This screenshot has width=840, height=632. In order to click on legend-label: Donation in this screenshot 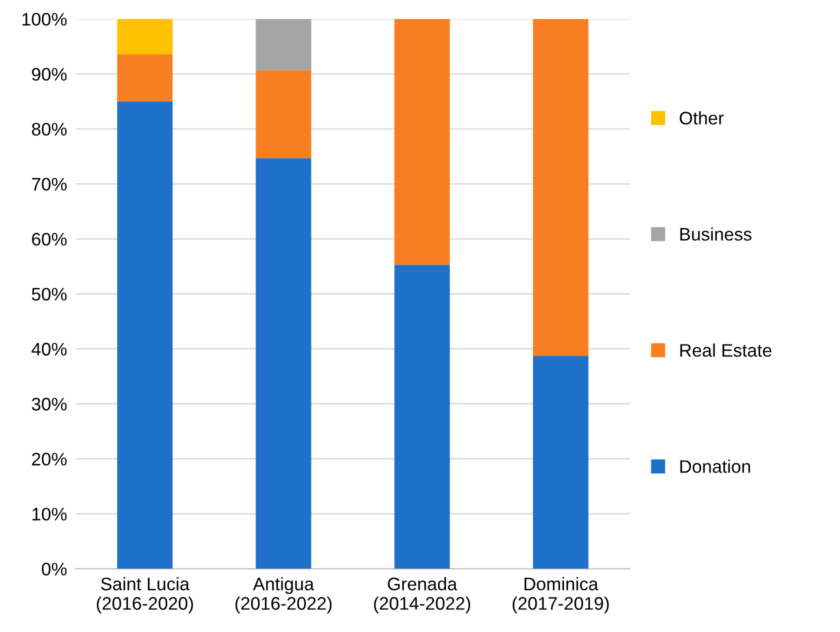, I will do `click(715, 466)`.